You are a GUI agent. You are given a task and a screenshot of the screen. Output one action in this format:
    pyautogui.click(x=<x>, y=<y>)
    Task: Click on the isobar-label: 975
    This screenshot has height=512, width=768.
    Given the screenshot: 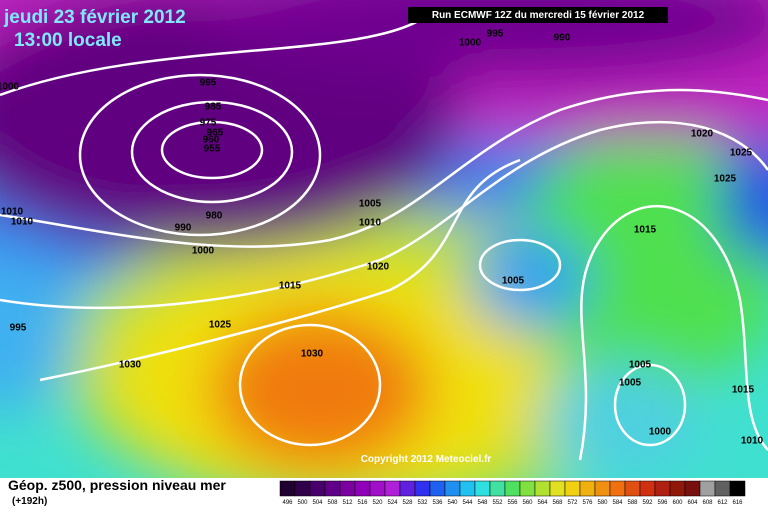 What is the action you would take?
    pyautogui.click(x=208, y=123)
    